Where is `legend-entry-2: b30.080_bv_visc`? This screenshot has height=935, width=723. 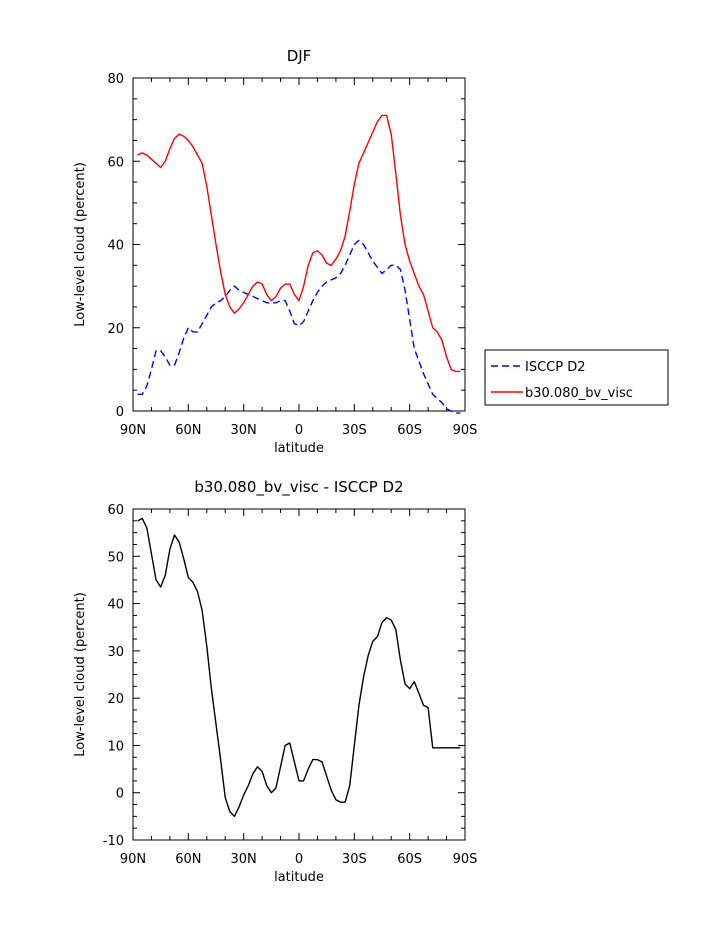 legend-entry-2: b30.080_bv_visc is located at coordinates (579, 393).